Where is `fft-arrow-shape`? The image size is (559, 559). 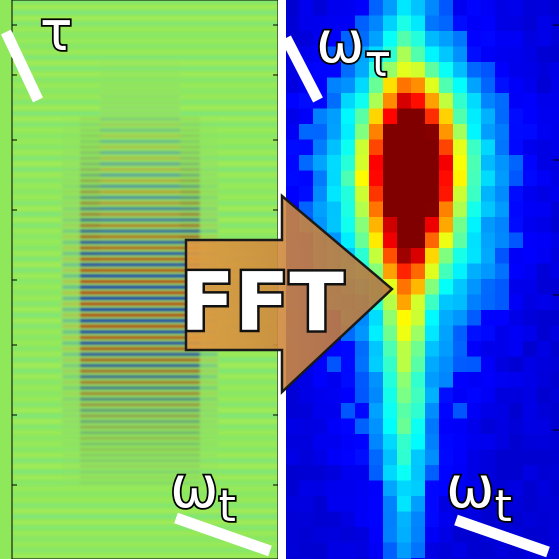
fft-arrow-shape is located at coordinates (289, 294).